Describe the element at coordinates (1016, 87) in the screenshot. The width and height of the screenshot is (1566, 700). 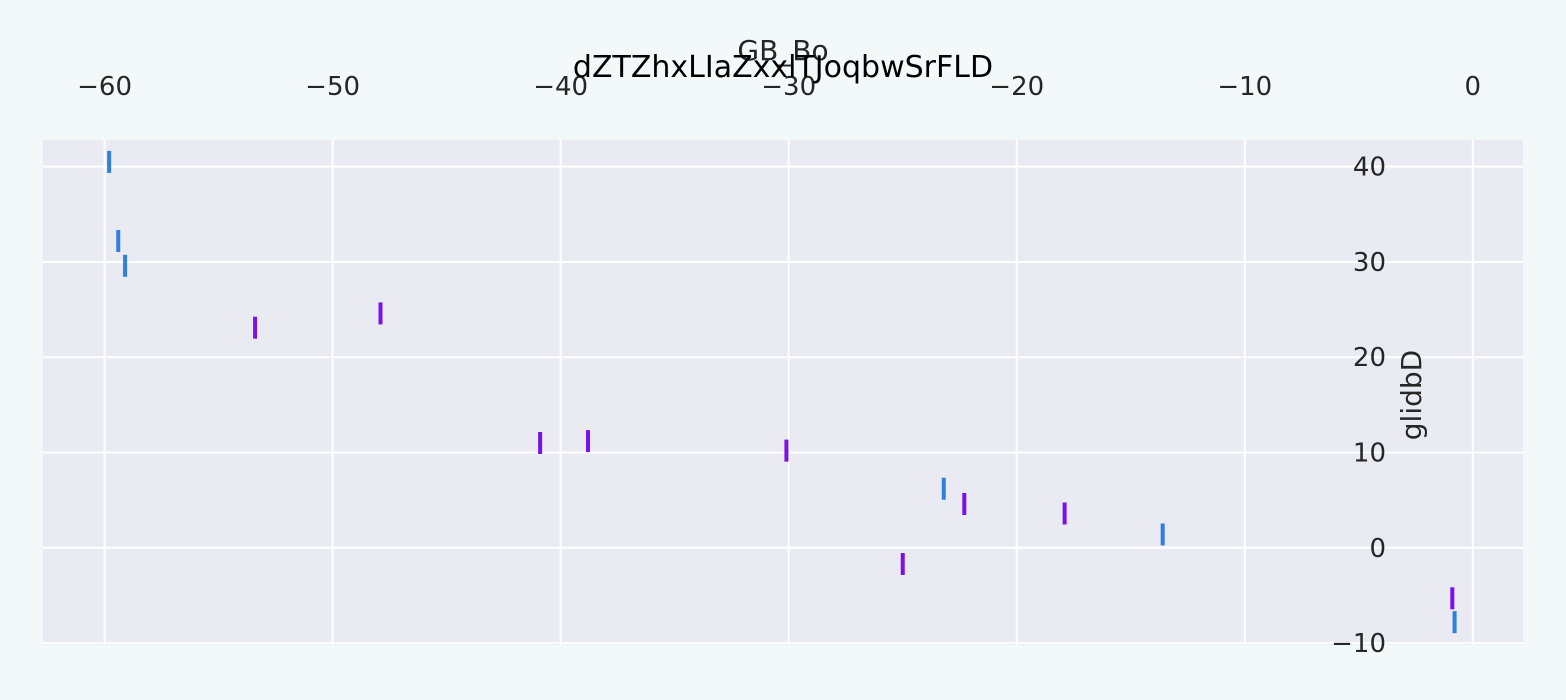
I see `x-tick-label: −20` at that location.